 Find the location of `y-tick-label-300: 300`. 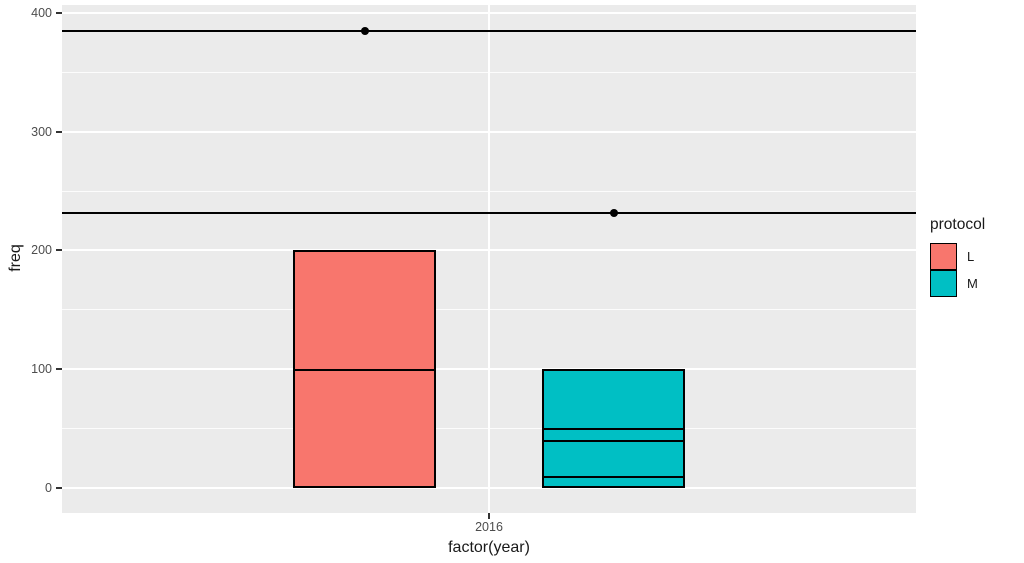

y-tick-label-300: 300 is located at coordinates (41, 131).